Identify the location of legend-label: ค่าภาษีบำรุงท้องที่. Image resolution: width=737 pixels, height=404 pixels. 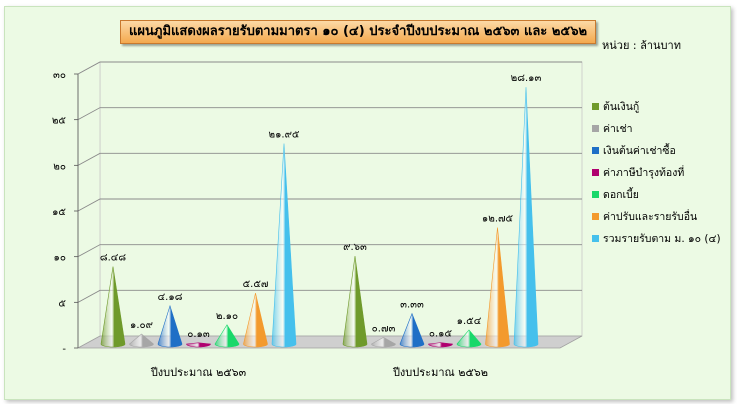
(644, 173).